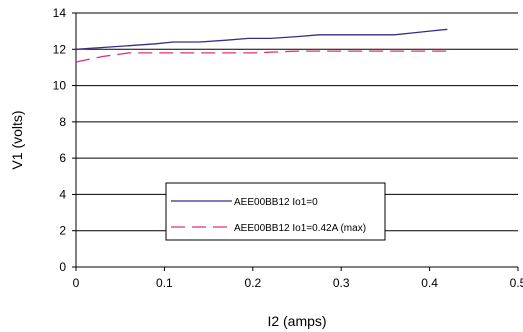 This screenshot has height=332, width=523. What do you see at coordinates (62, 231) in the screenshot?
I see `y-tick-label-1: 2` at bounding box center [62, 231].